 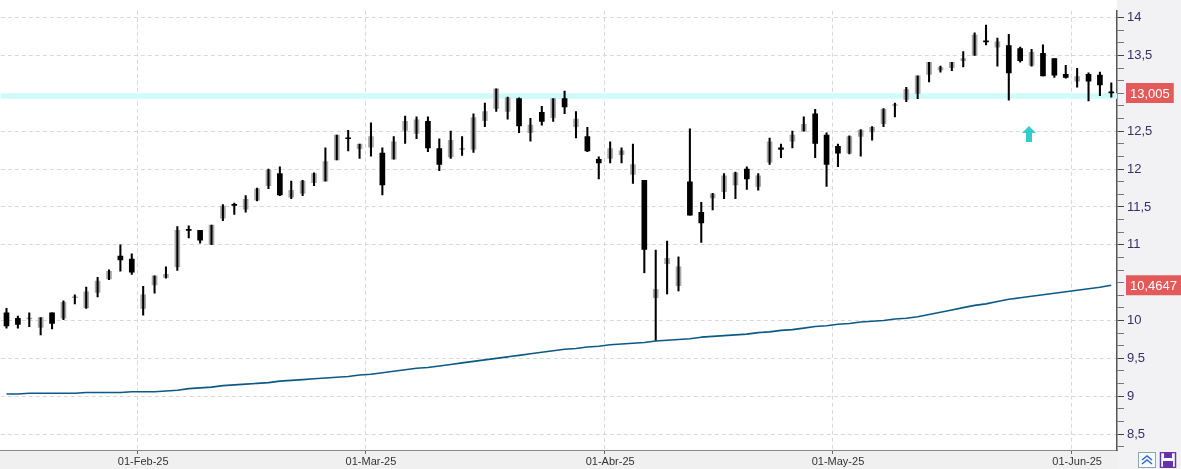 I want to click on text: 13,005, so click(x=1150, y=93).